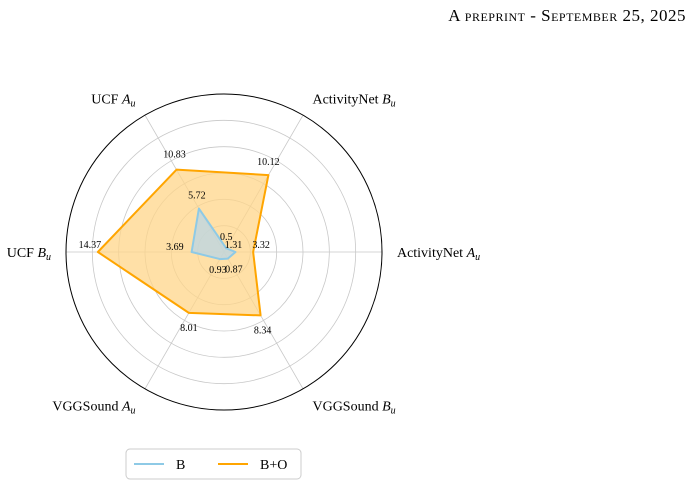 The width and height of the screenshot is (694, 485). I want to click on value-label: 0.5, so click(226, 237).